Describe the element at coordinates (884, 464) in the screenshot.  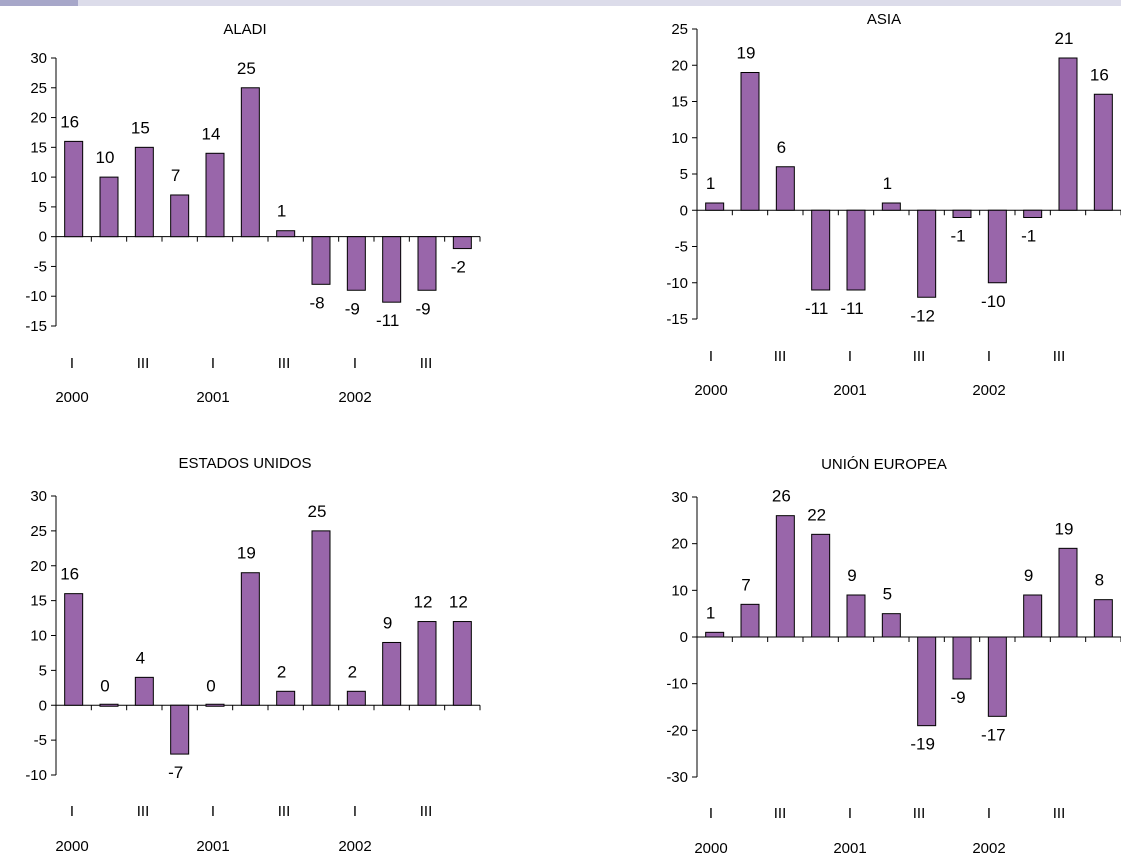
I see `chart-title: UNIÓN EUROPEA` at that location.